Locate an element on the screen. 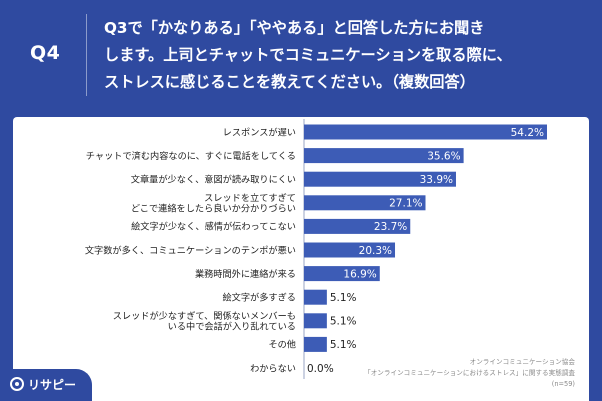 This screenshot has width=602, height=401. value-label-10: 5.1% is located at coordinates (343, 345).